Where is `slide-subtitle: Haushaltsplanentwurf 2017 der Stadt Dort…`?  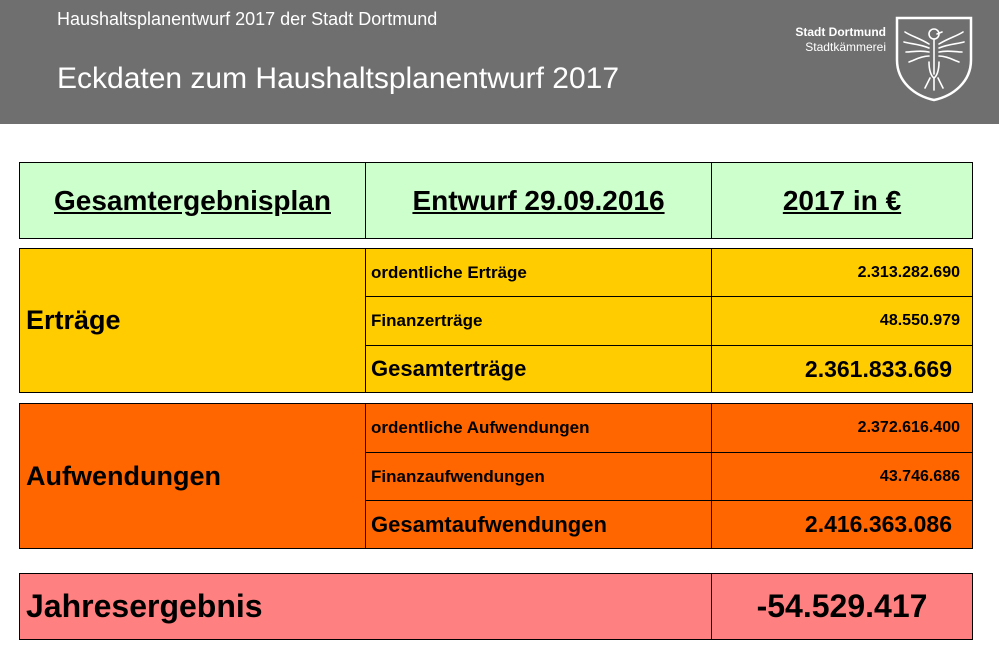
slide-subtitle: Haushaltsplanentwurf 2017 der Stadt Dort… is located at coordinates (247, 19).